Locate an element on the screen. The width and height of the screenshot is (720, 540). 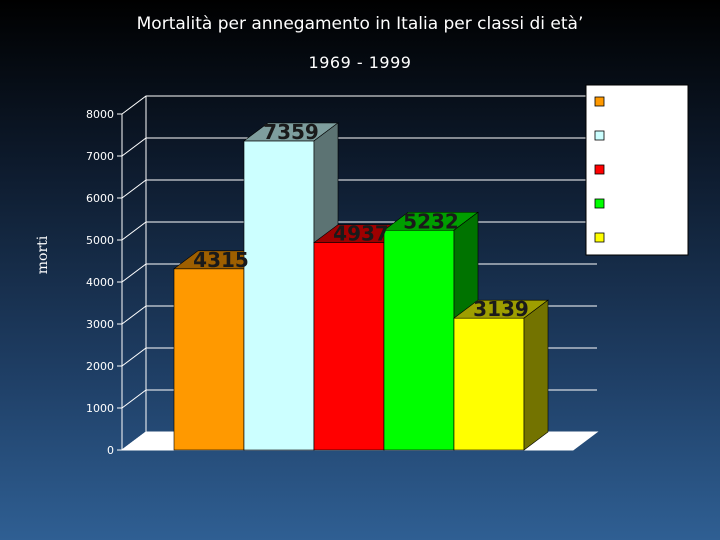
value-label: 3139 is located at coordinates (501, 309).